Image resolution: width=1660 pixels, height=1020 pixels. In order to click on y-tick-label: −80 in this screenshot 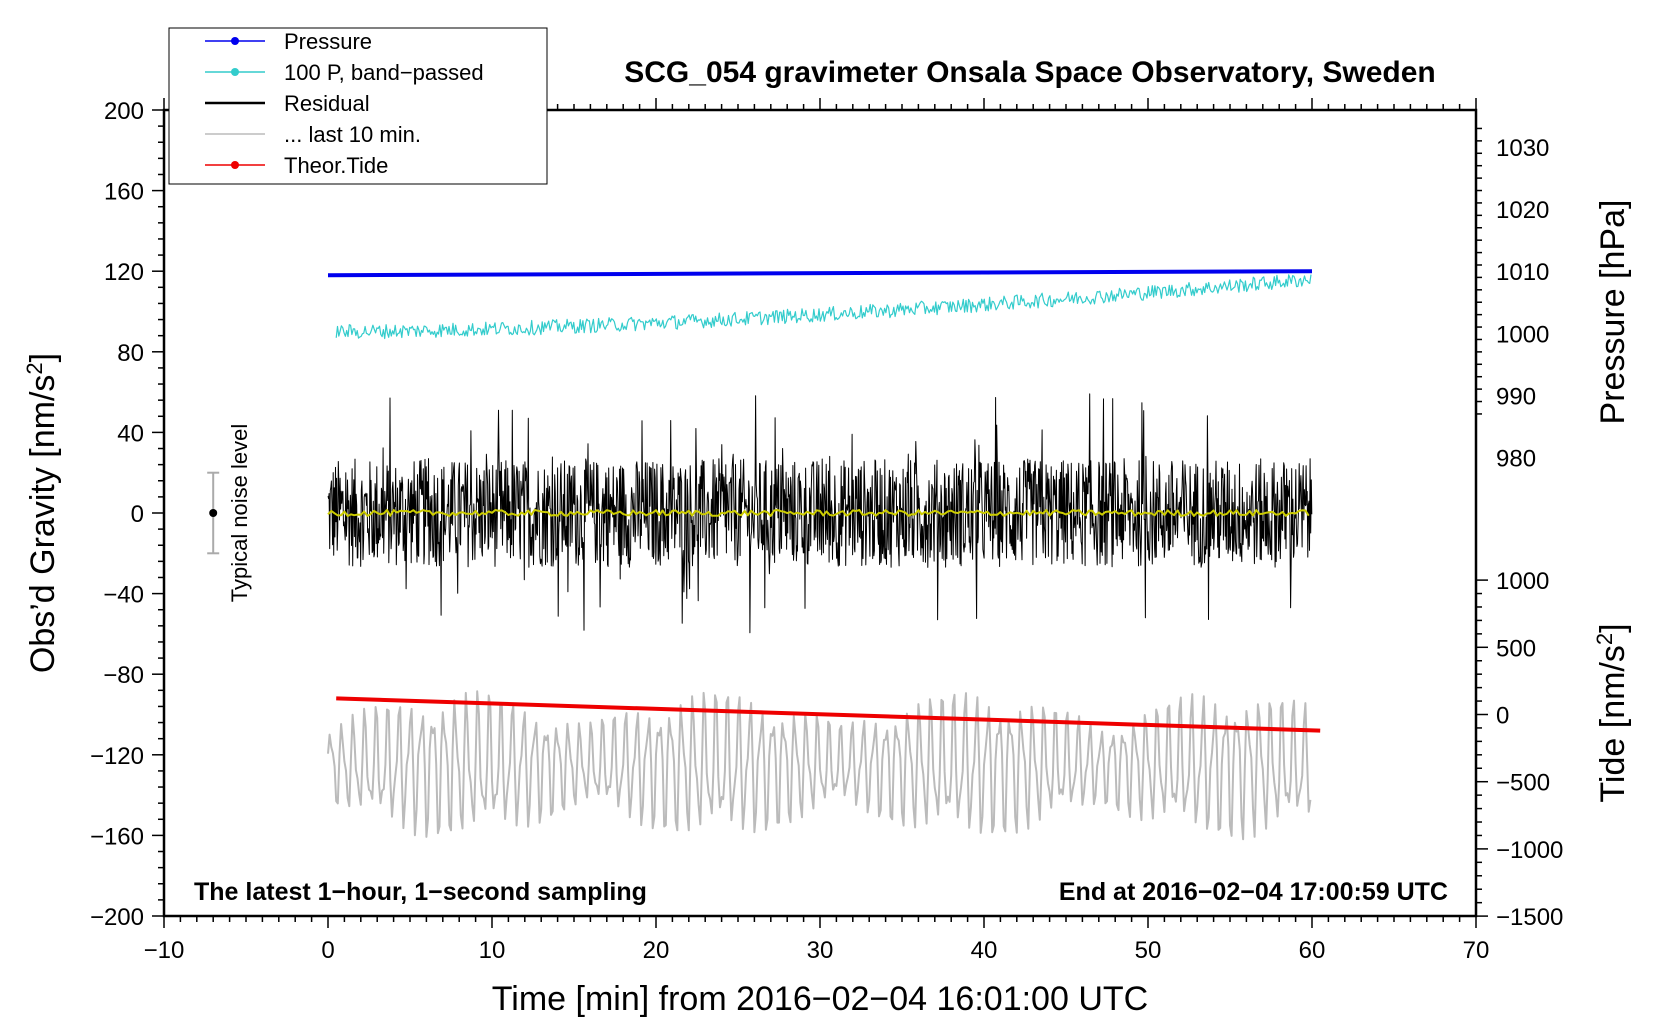, I will do `click(123, 675)`.